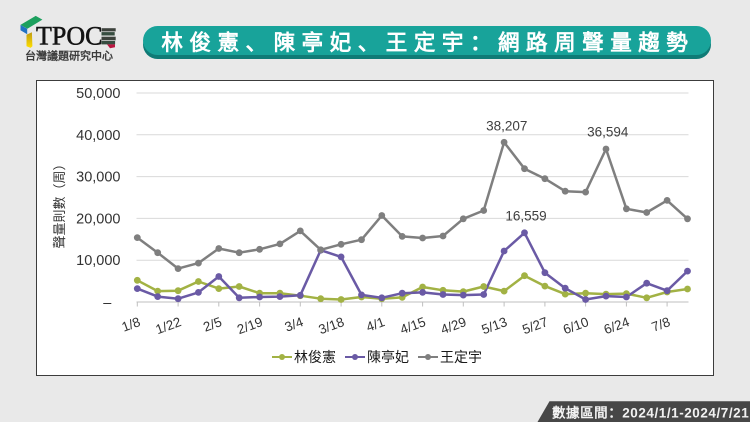 Image resolution: width=750 pixels, height=422 pixels. Describe the element at coordinates (98, 94) in the screenshot. I see `svg-text: 50,000` at that location.